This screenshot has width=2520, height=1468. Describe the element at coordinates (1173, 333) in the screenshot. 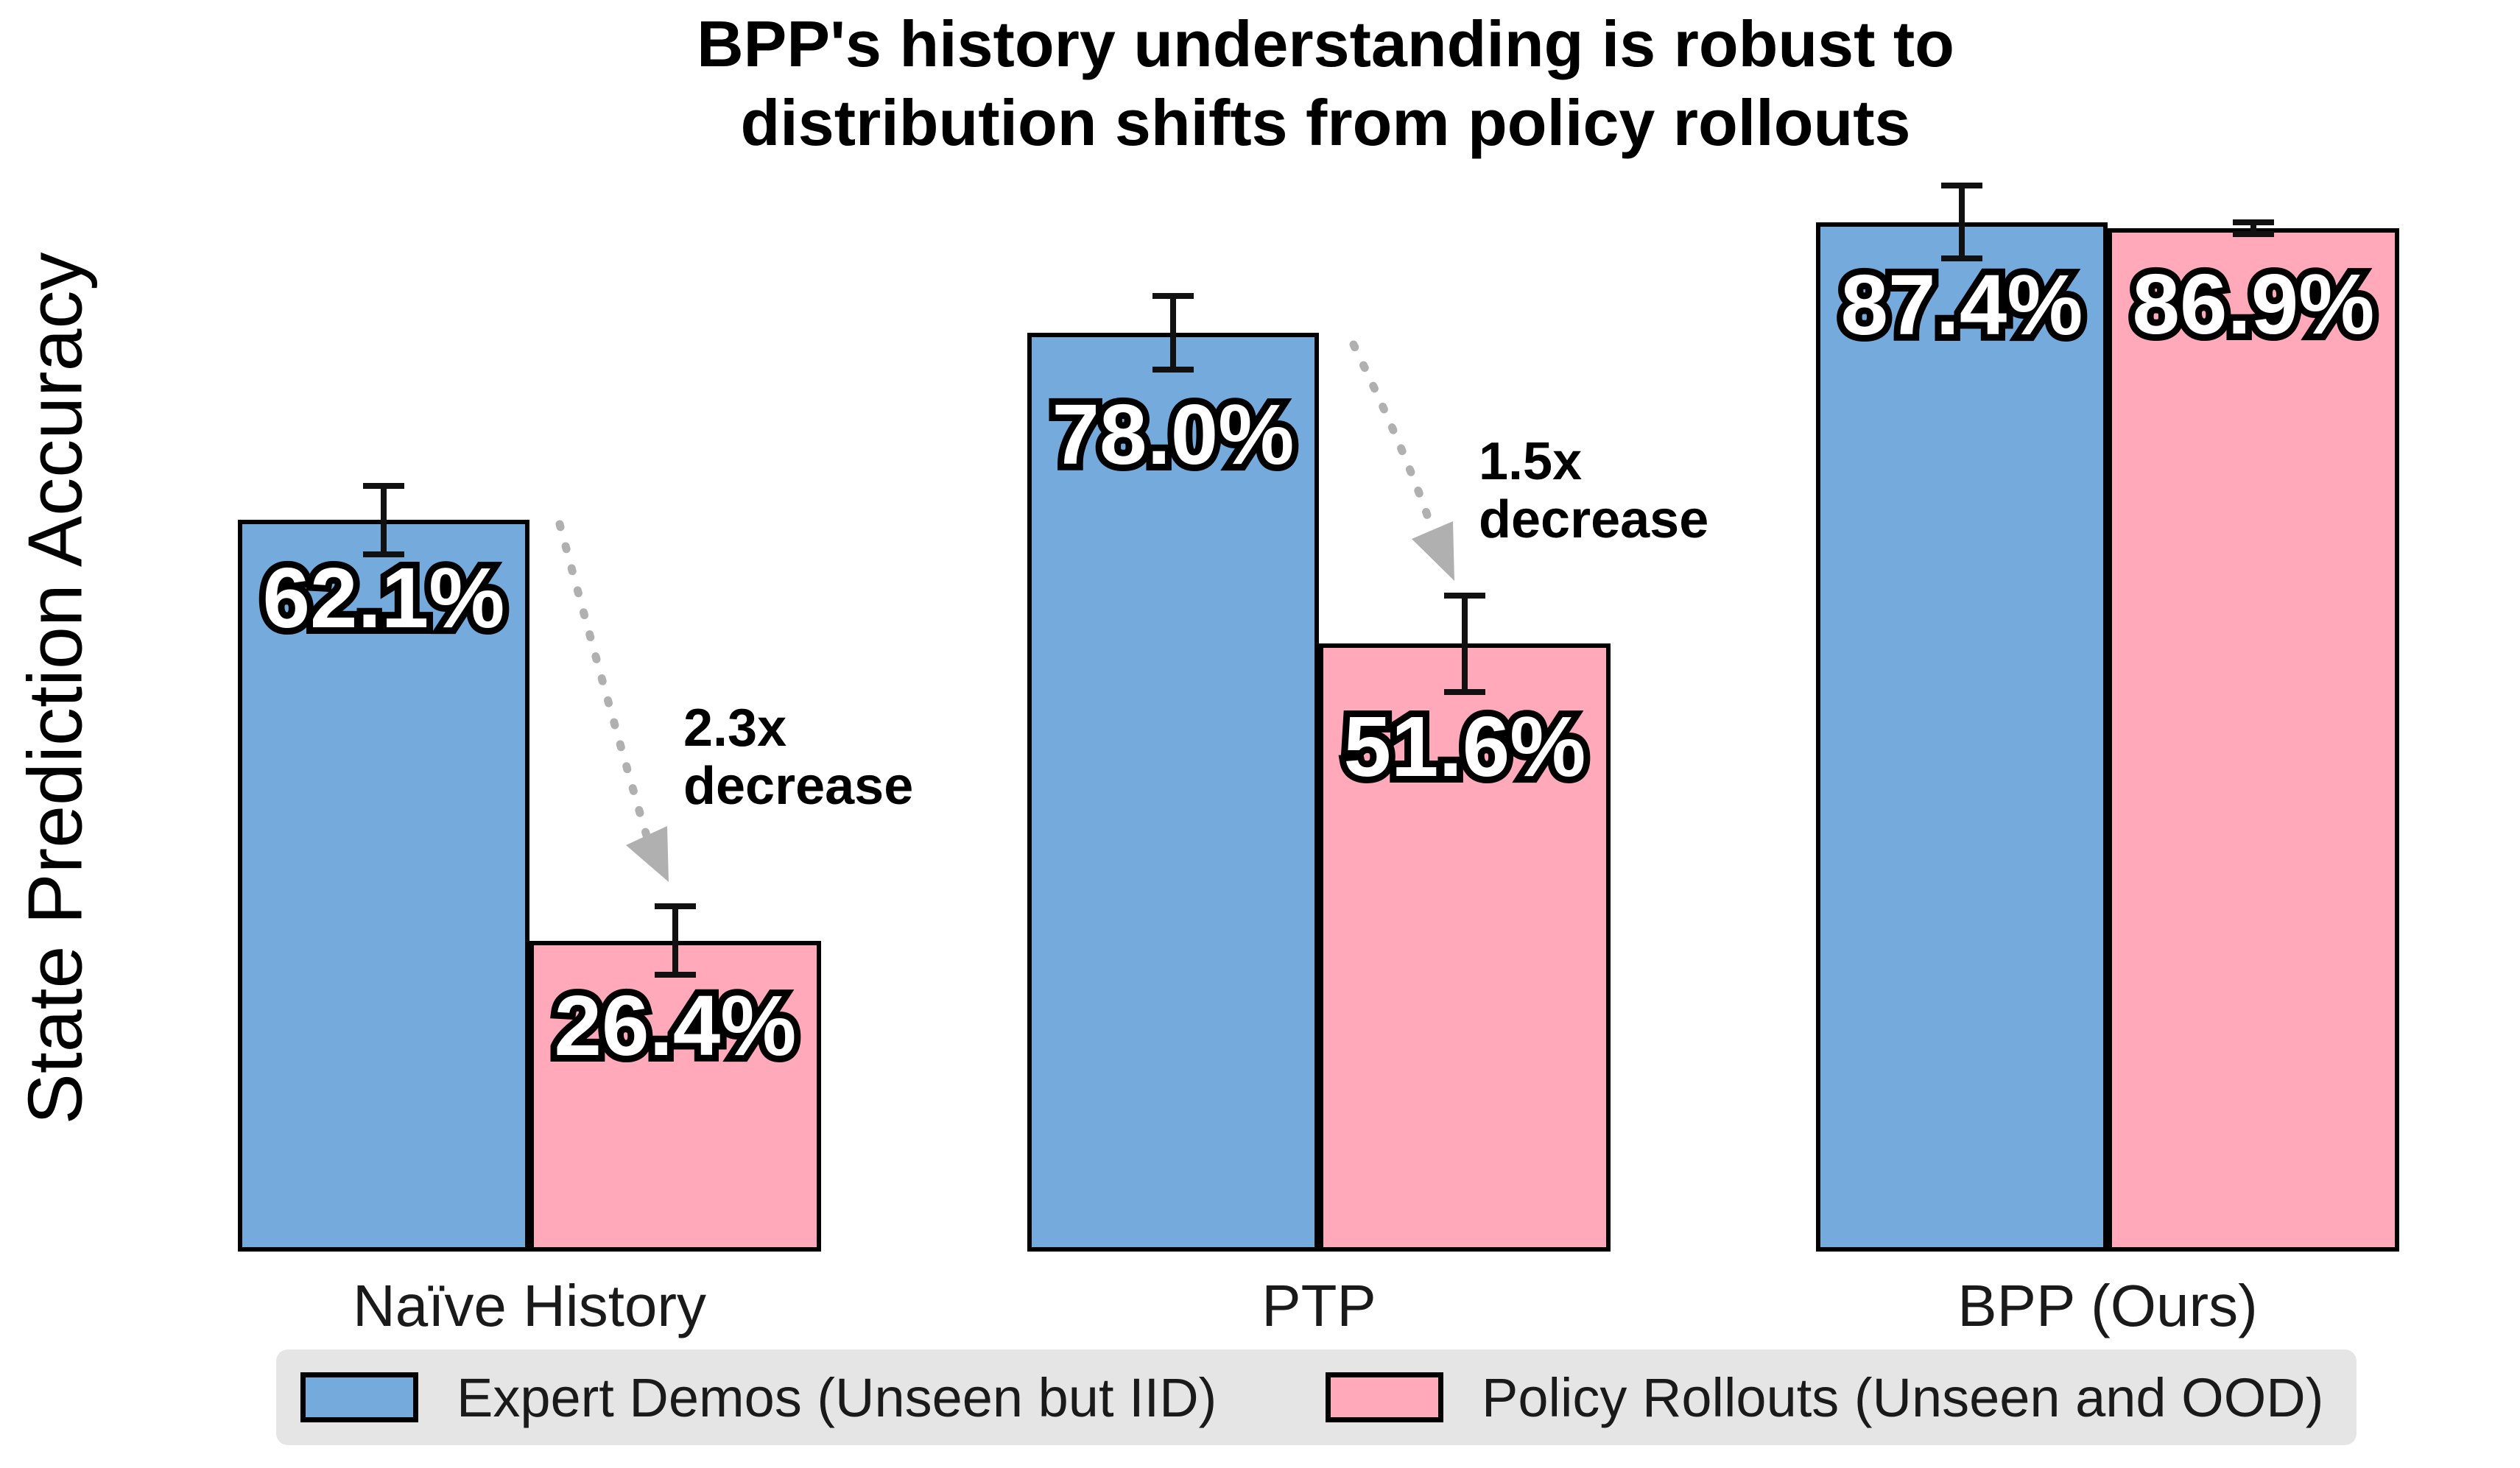

I see `error-bar-expert-demos-ptp` at that location.